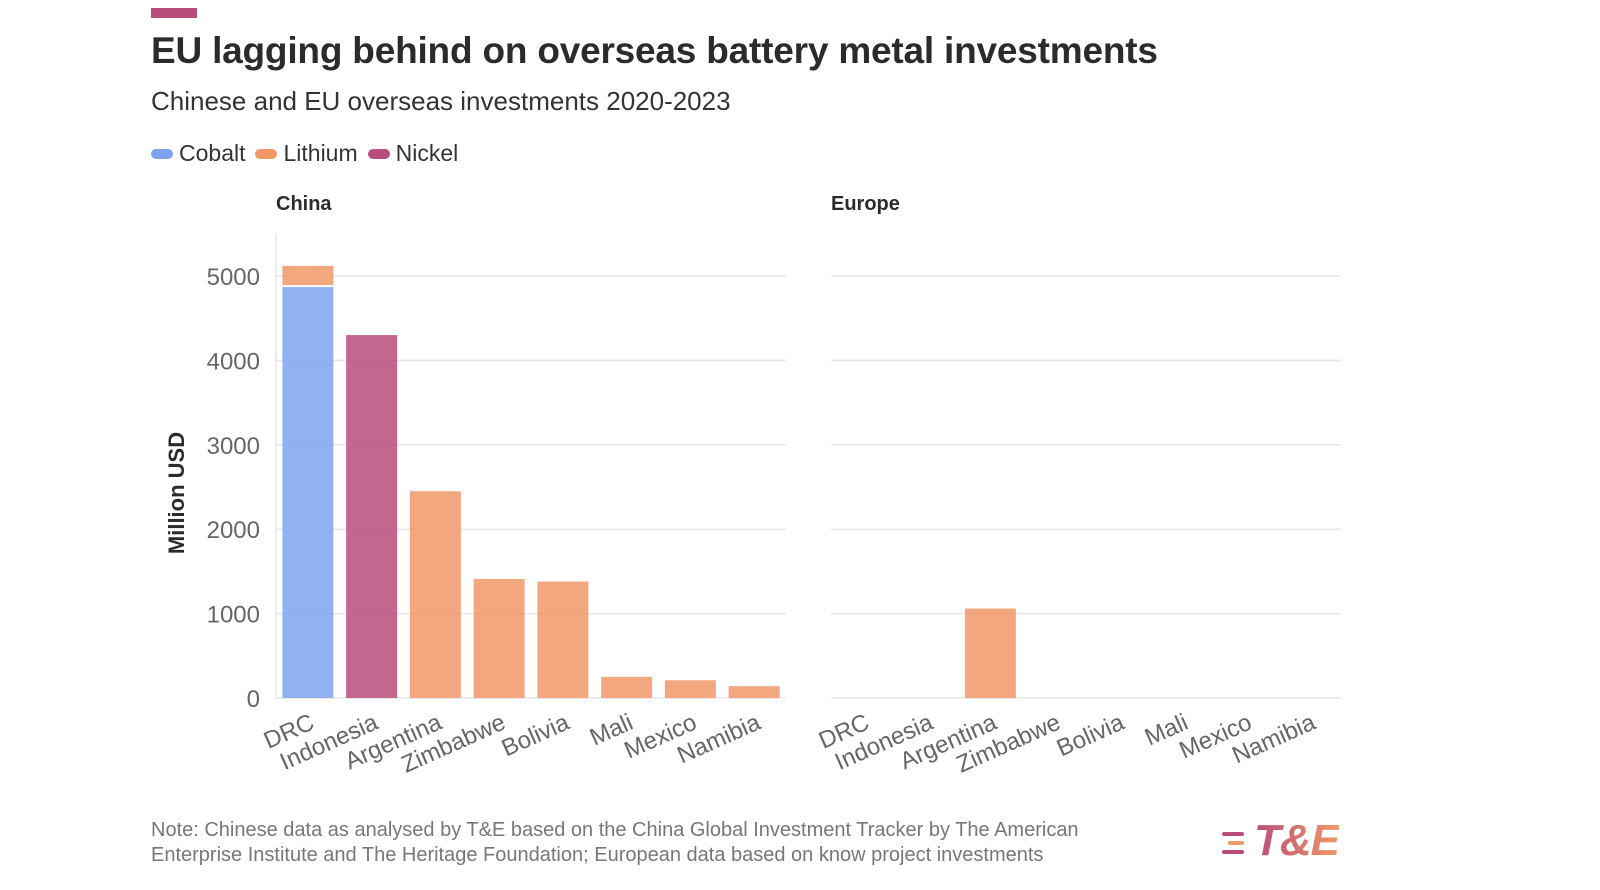 Image resolution: width=1600 pixels, height=890 pixels. Describe the element at coordinates (233, 361) in the screenshot. I see `y-tick-label: 4000` at that location.